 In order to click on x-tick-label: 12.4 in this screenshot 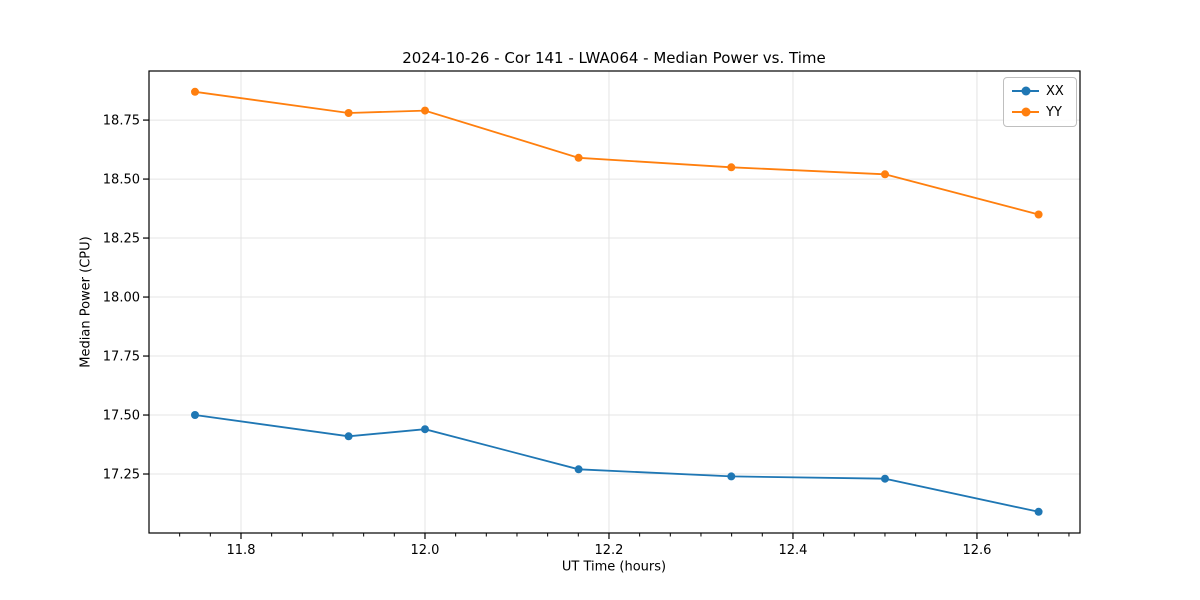, I will do `click(792, 550)`.